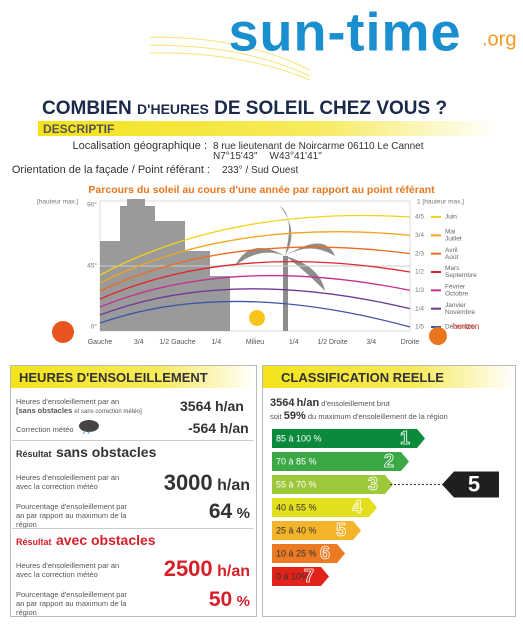  What do you see at coordinates (362, 377) in the screenshot?
I see `panel-heading: CLASSIFICATION REELLE` at bounding box center [362, 377].